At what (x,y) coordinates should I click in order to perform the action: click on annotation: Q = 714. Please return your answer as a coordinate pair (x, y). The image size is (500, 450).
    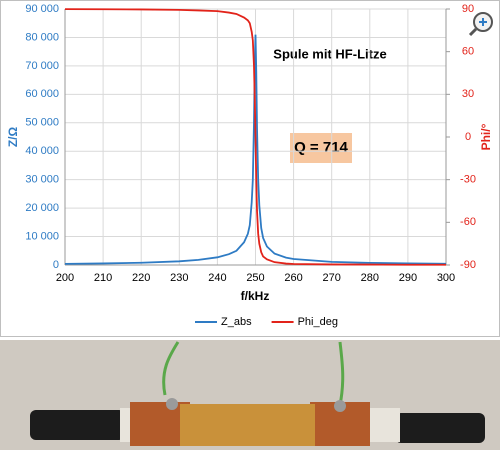
    Looking at the image, I should click on (321, 147).